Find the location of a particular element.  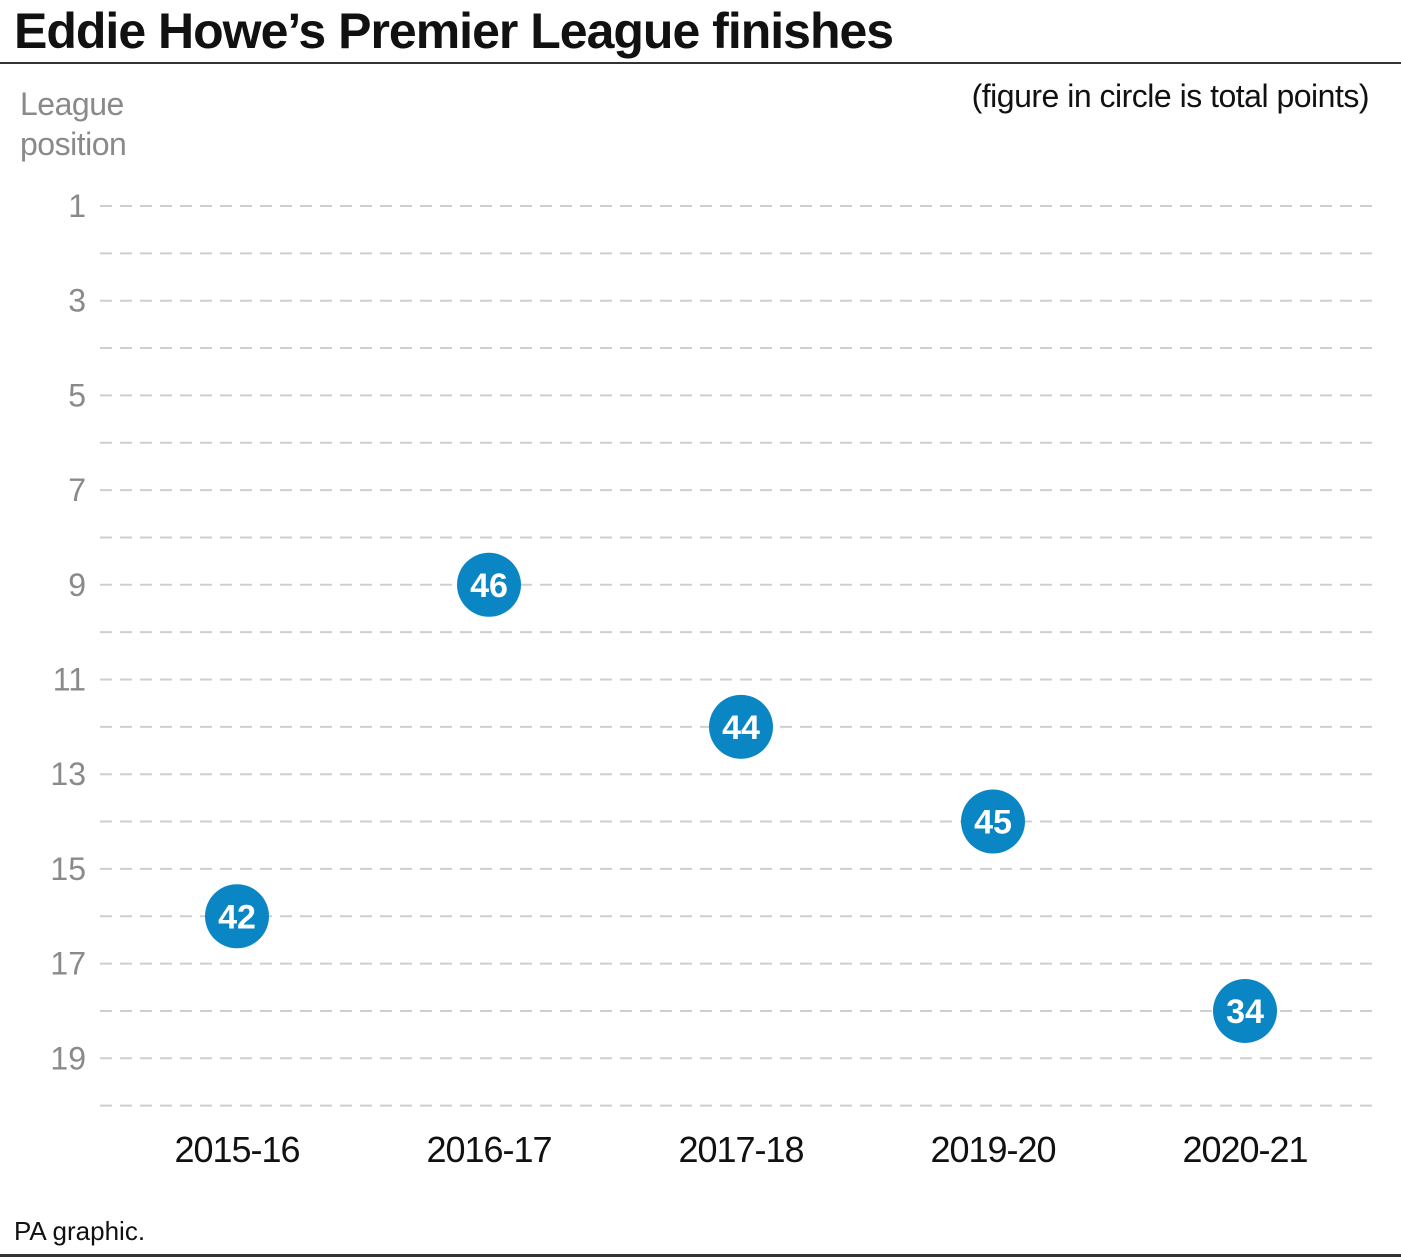

chart-title: Eddie Howe’s Premier League finishes is located at coordinates (454, 31).